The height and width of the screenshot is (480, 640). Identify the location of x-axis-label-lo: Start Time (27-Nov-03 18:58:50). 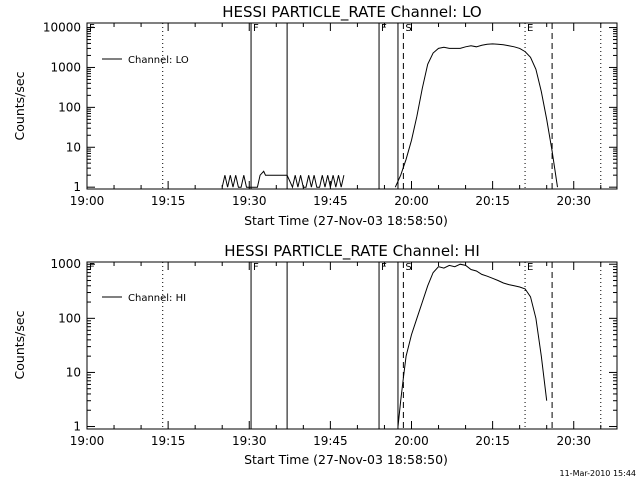
(346, 220).